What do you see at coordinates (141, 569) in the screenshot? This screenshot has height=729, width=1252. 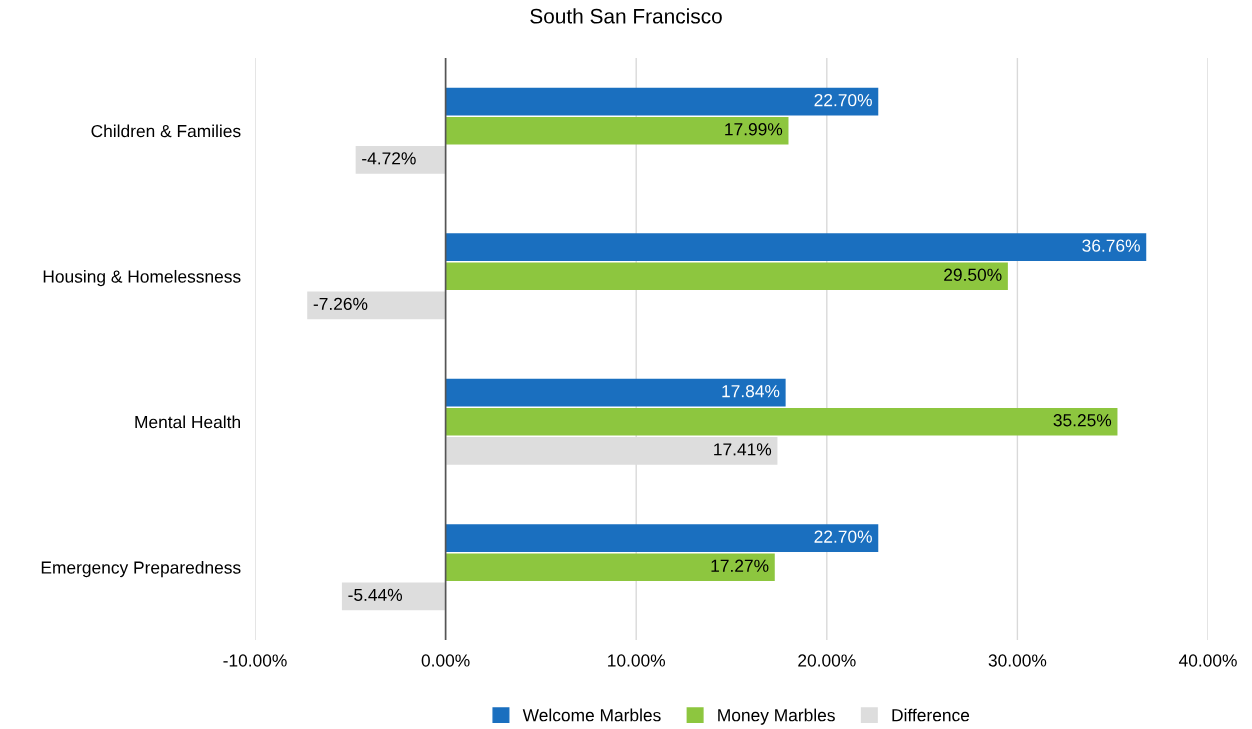 I see `y-tick-label: Emergency Preparedness` at bounding box center [141, 569].